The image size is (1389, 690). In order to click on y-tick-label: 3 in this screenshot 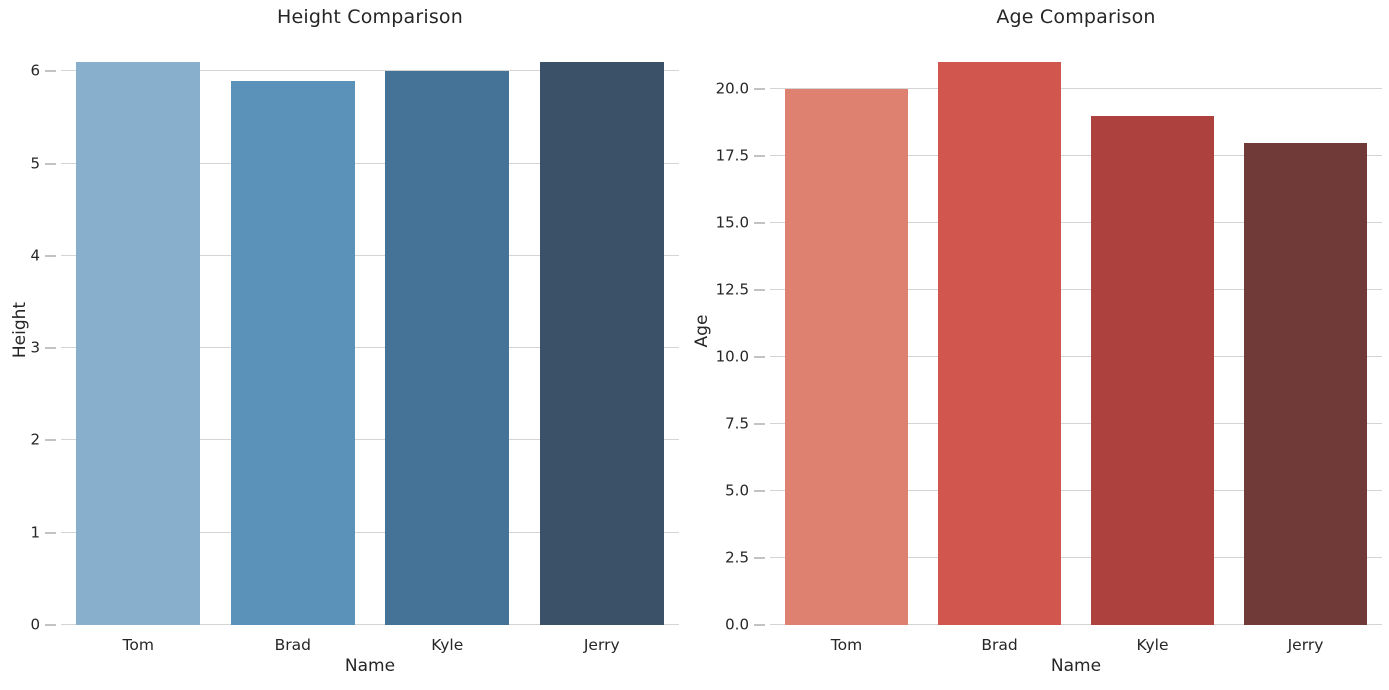, I will do `click(35, 347)`.